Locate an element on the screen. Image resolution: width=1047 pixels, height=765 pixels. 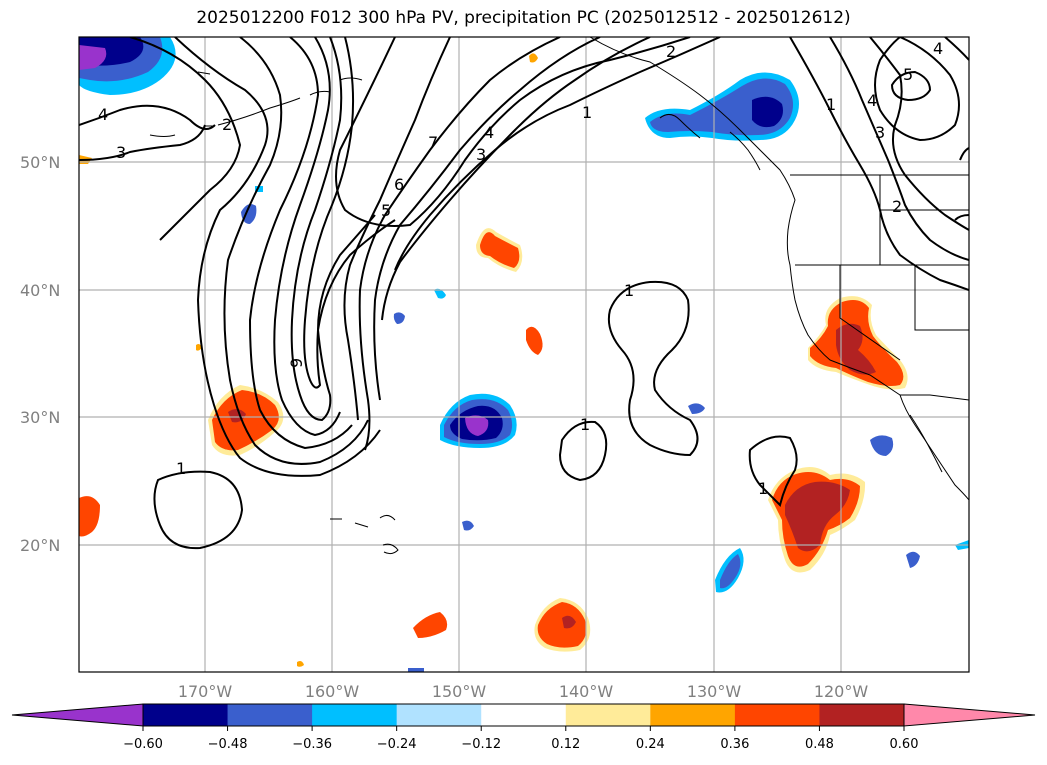
colorbar-extend-high is located at coordinates (969, 715).